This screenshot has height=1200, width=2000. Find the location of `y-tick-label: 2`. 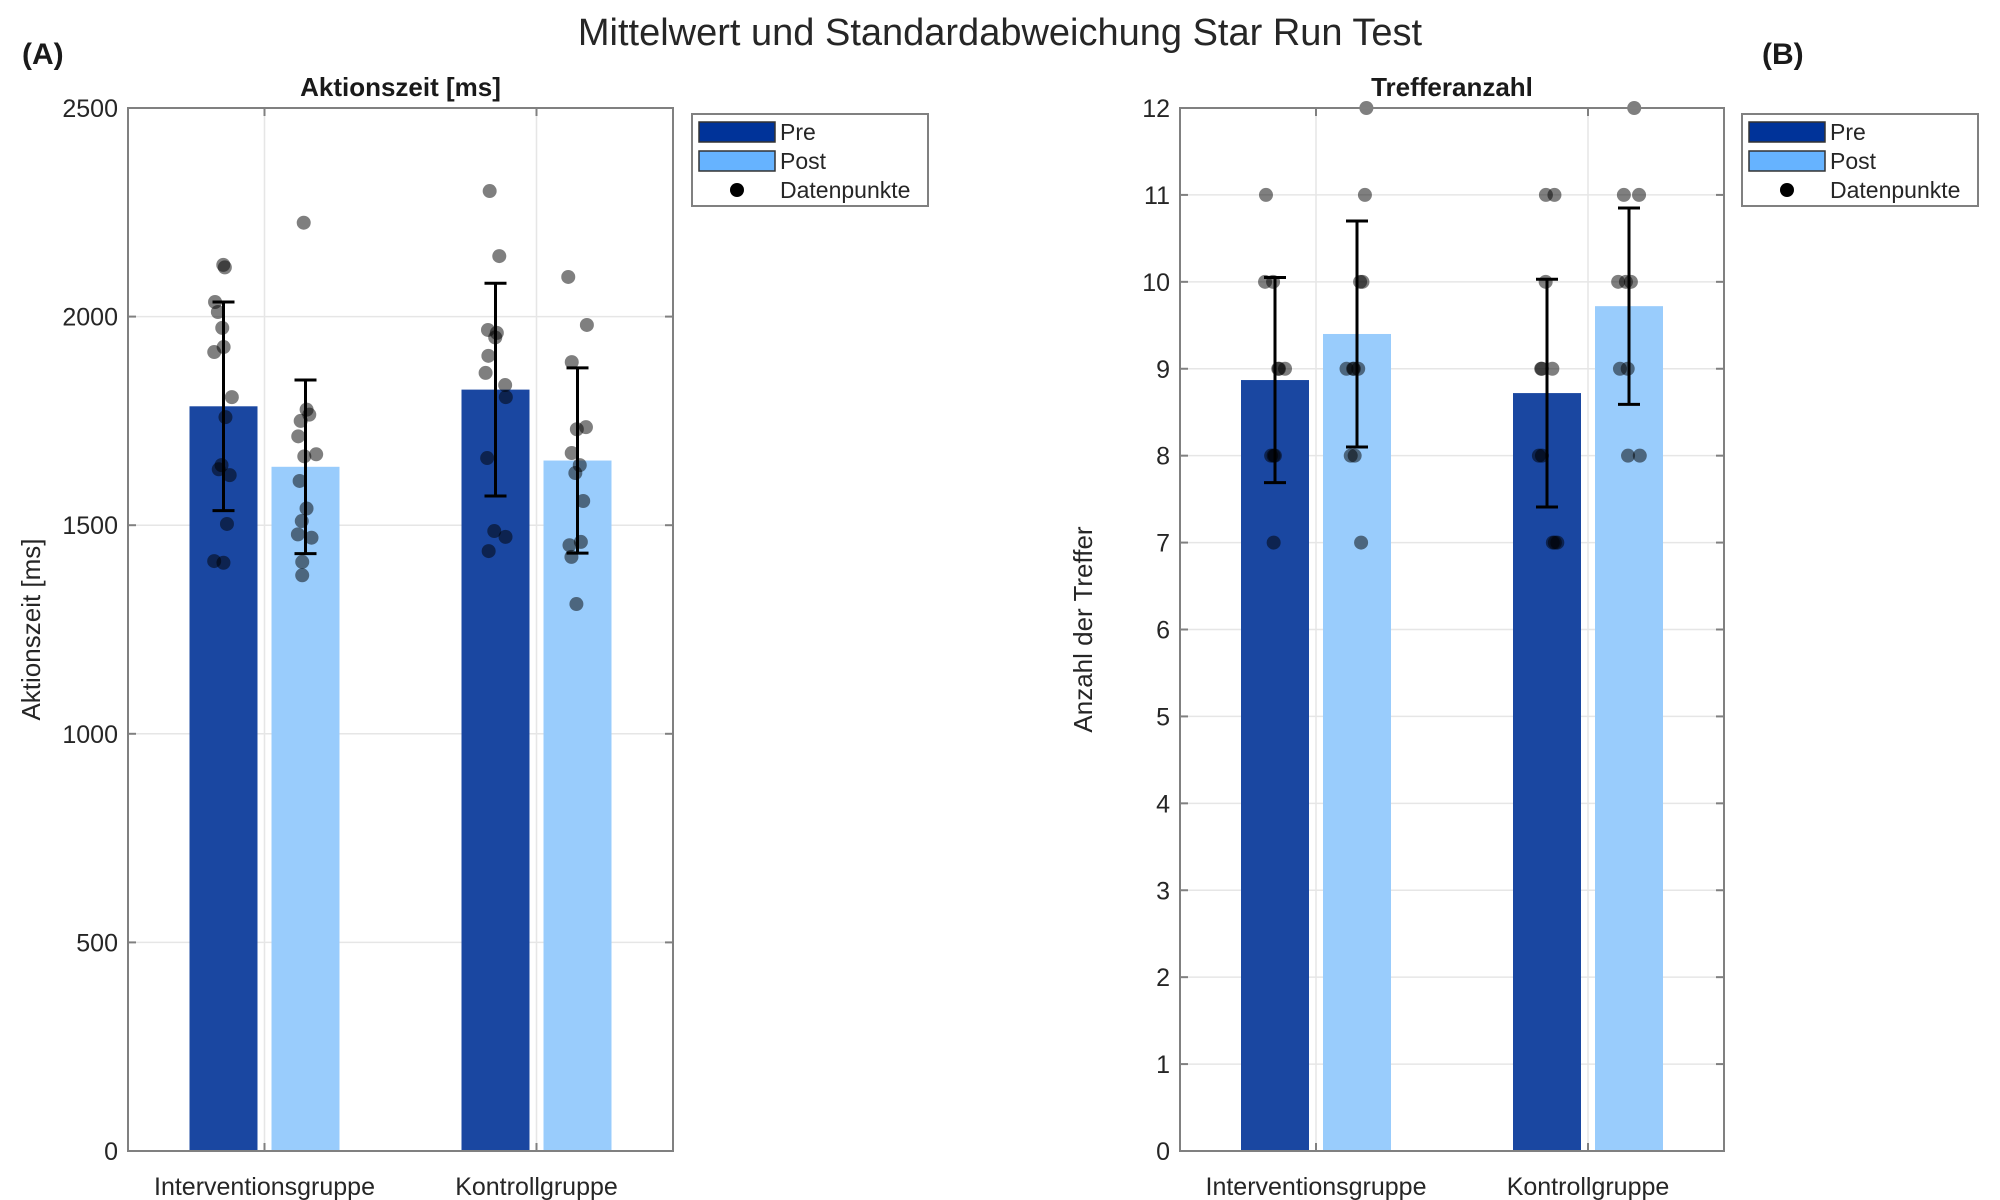

y-tick-label: 2 is located at coordinates (1163, 978).